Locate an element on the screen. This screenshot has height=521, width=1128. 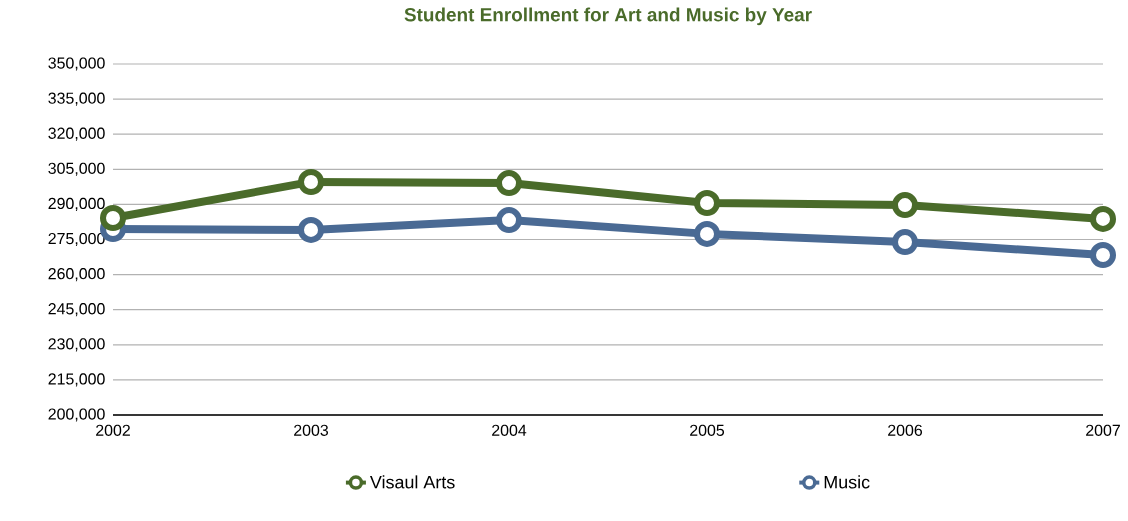
y-tick-label: 200,000 is located at coordinates (76, 415).